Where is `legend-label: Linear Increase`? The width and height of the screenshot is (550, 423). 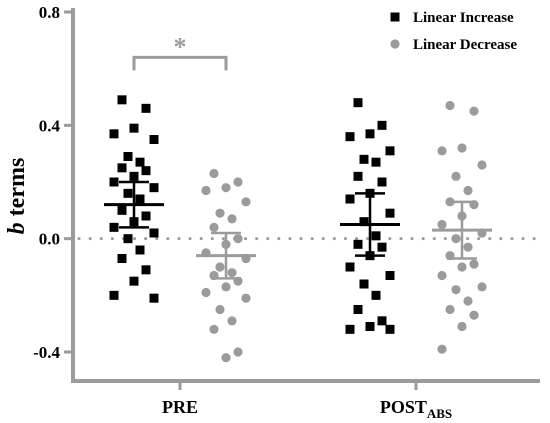 legend-label: Linear Increase is located at coordinates (463, 18).